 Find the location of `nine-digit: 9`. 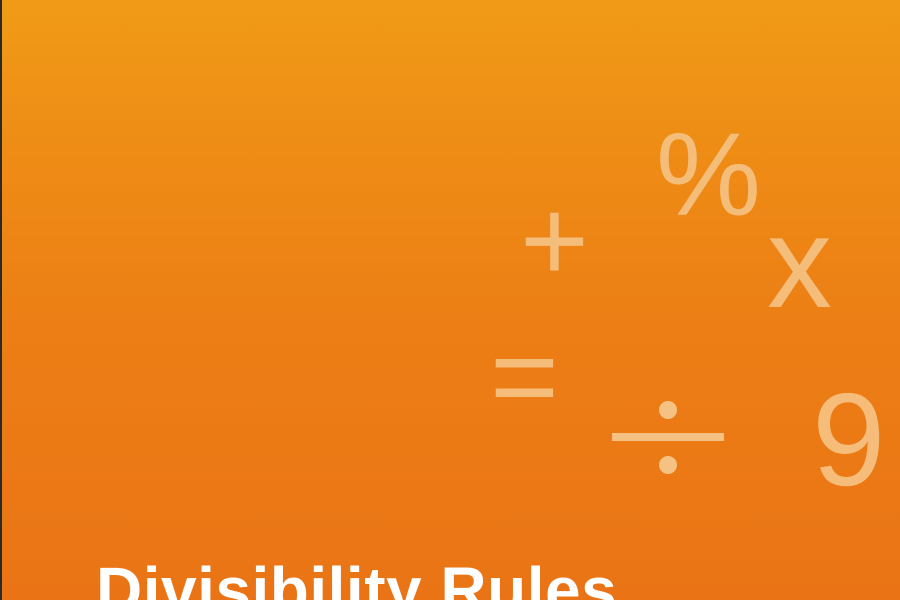

nine-digit: 9 is located at coordinates (849, 439).